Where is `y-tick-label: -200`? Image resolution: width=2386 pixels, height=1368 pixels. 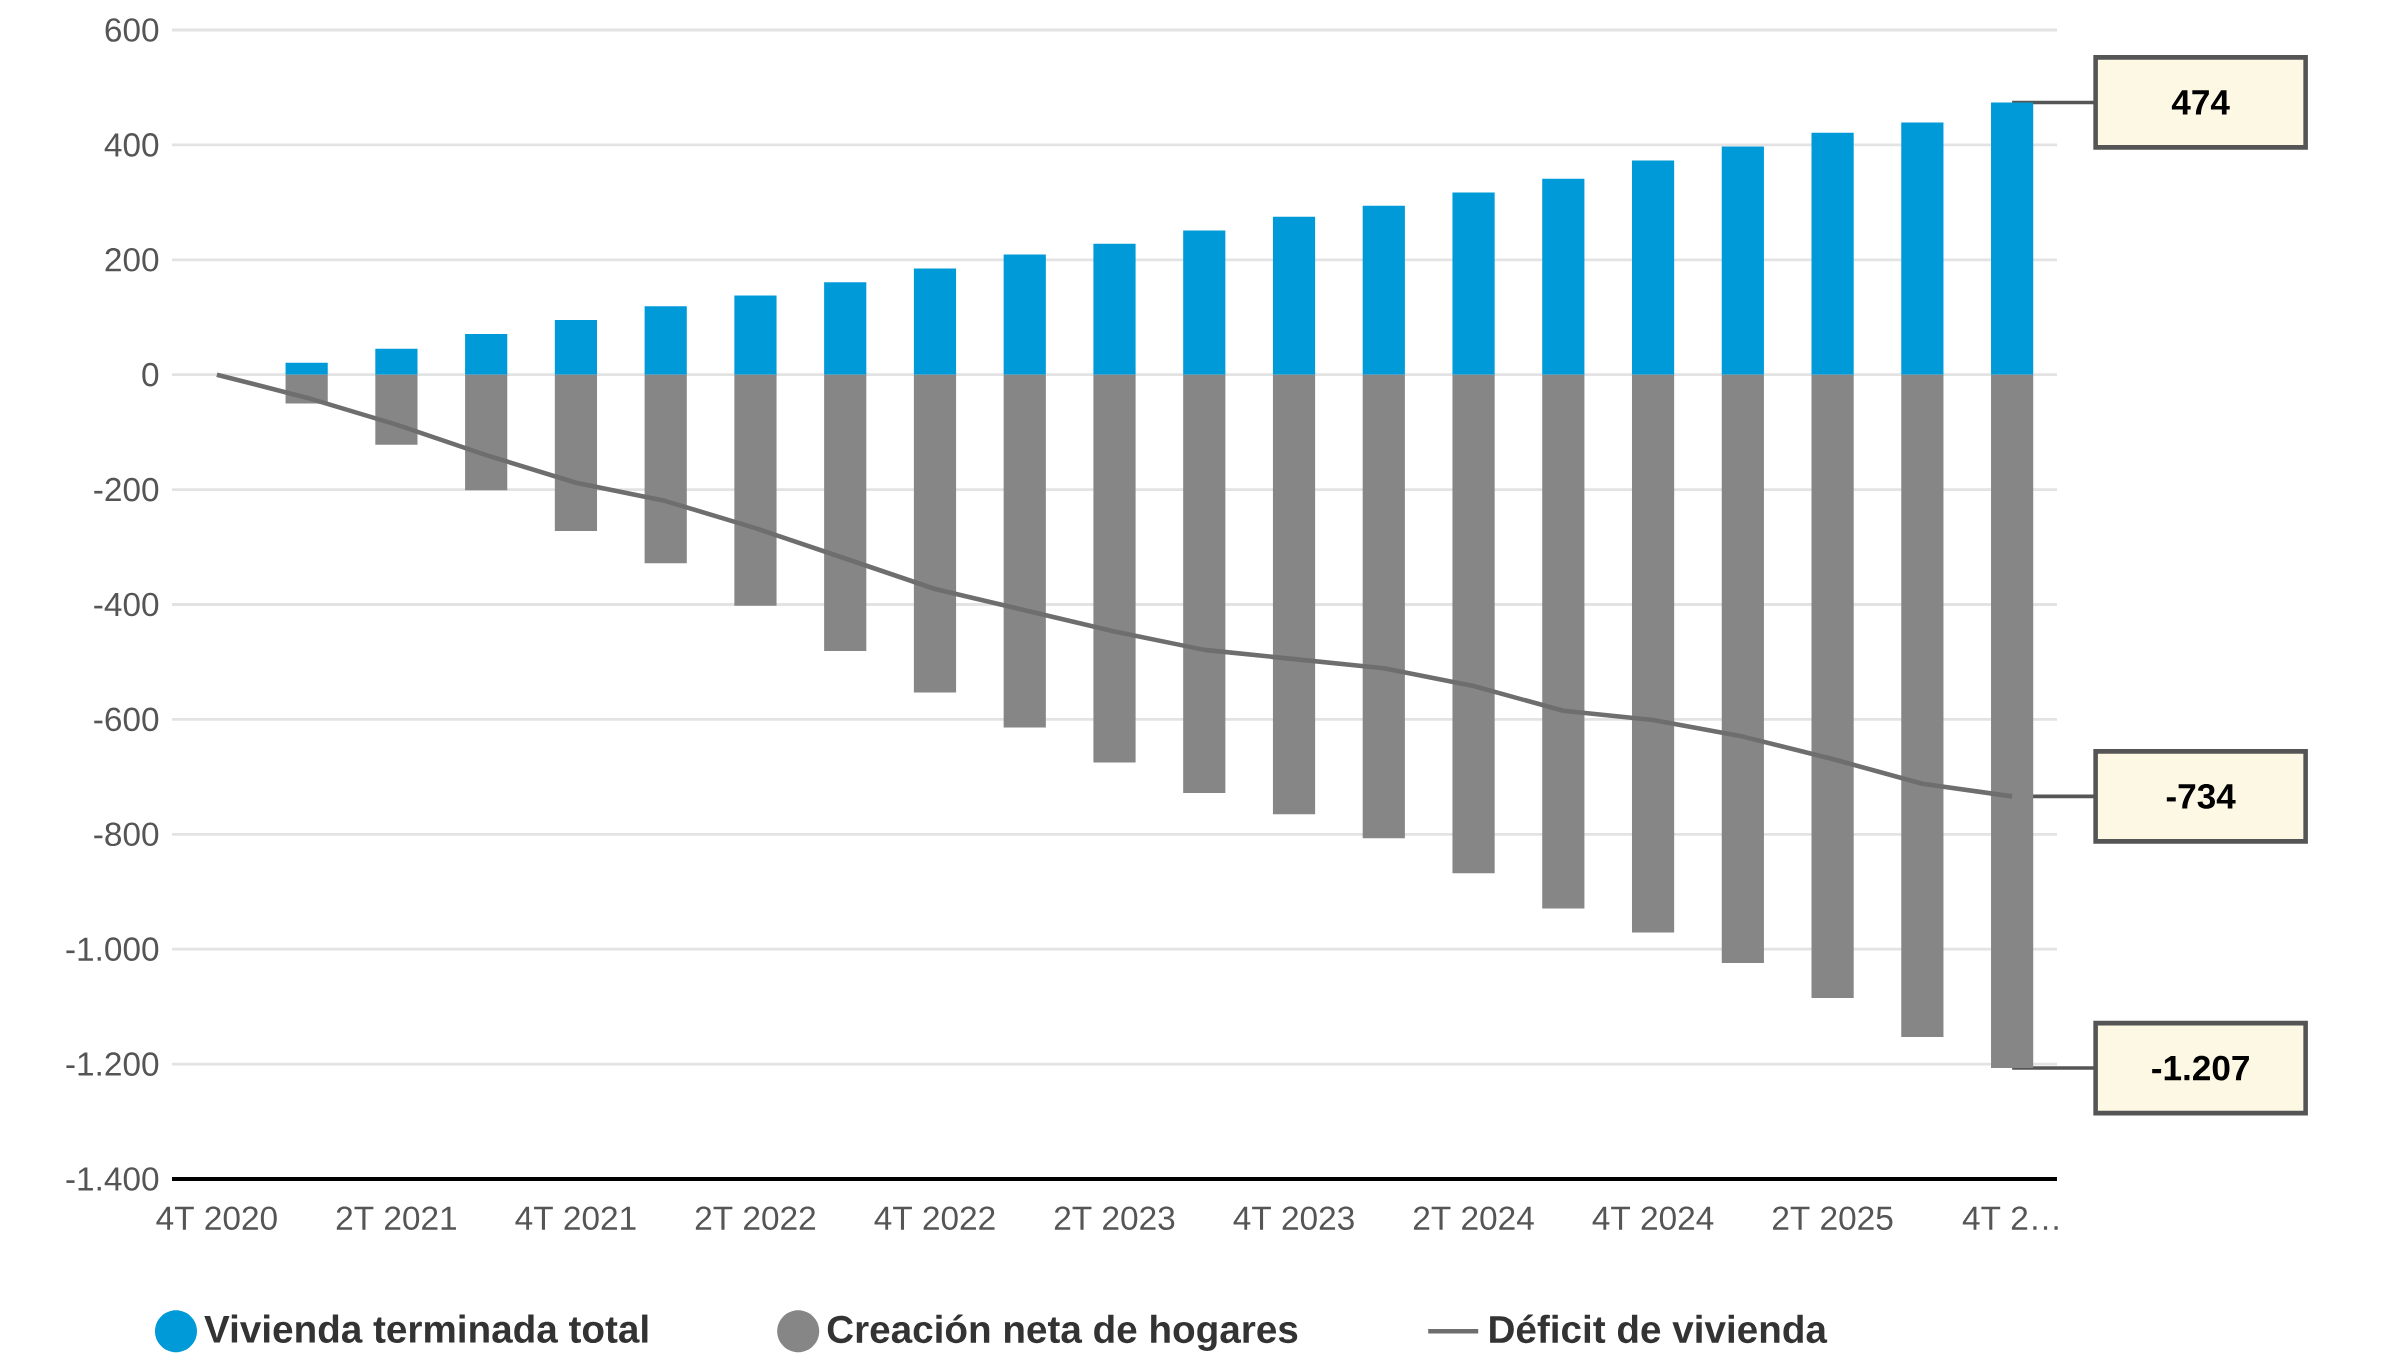 y-tick-label: -200 is located at coordinates (126, 489).